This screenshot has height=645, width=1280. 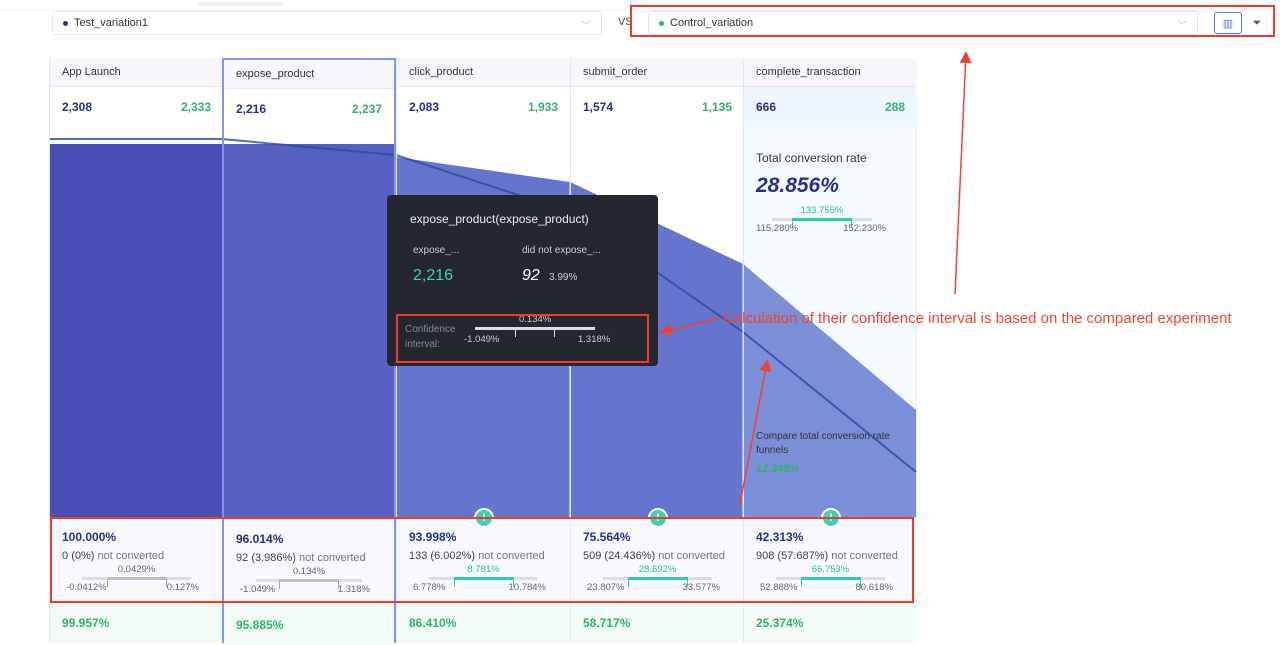 What do you see at coordinates (453, 556) in the screenshot?
I see `nc-pct: (6.002%)` at bounding box center [453, 556].